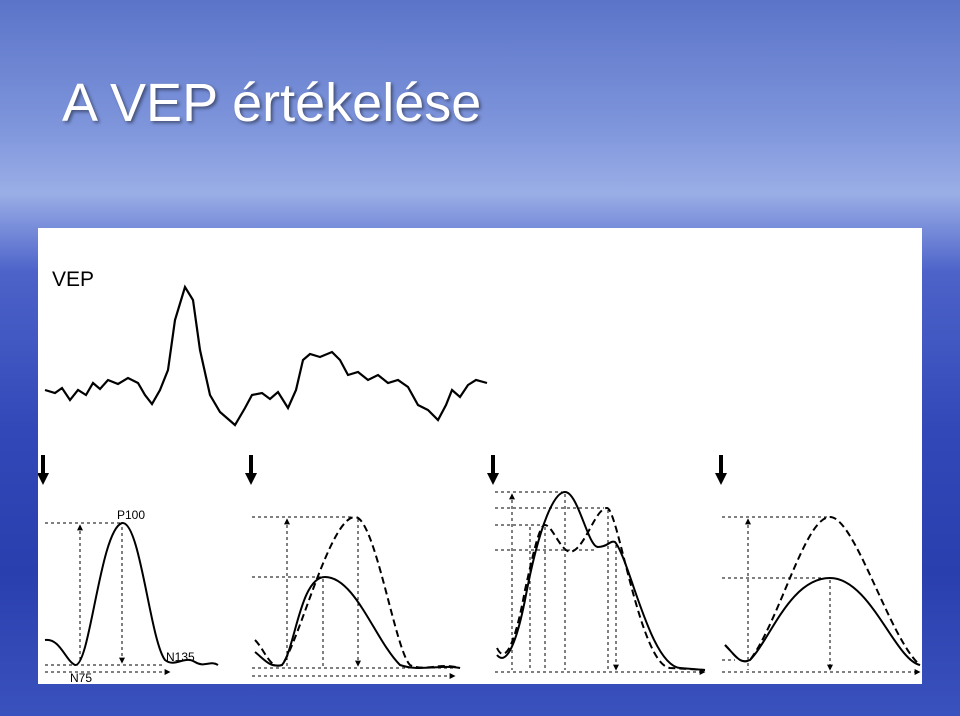 The width and height of the screenshot is (960, 716). I want to click on peak-label: P100, so click(131, 515).